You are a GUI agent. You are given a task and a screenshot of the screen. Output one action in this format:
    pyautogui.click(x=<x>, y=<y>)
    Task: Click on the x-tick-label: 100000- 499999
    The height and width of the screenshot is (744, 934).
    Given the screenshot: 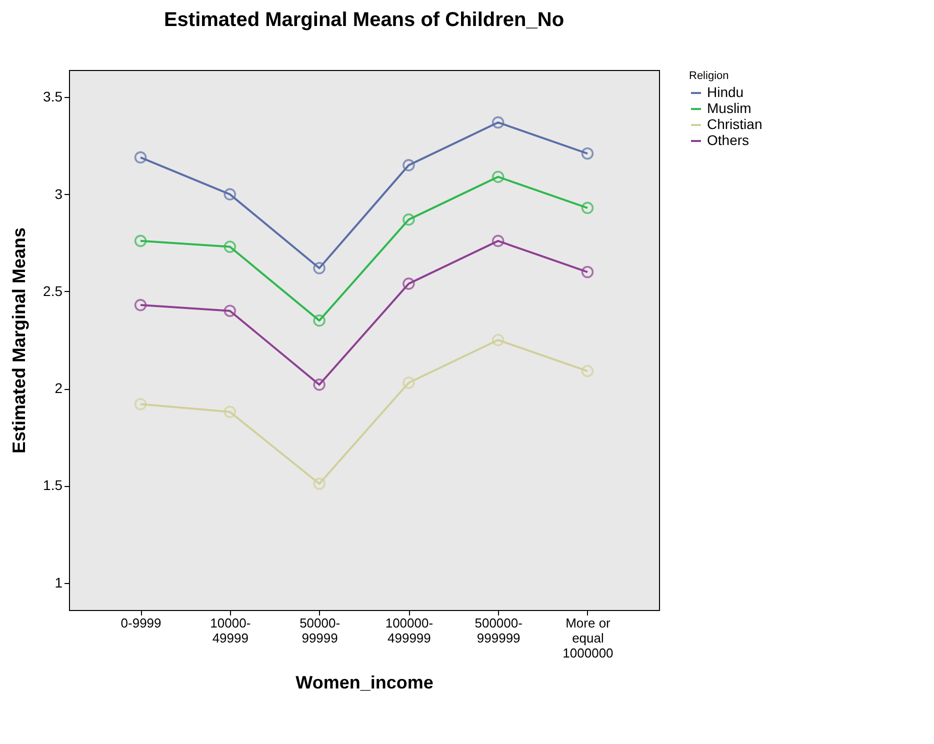 What is the action you would take?
    pyautogui.click(x=409, y=631)
    